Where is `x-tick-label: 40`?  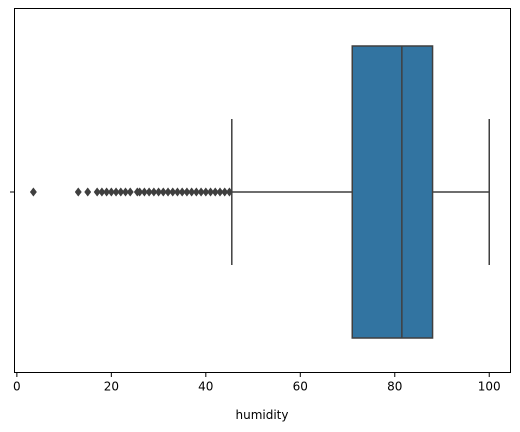 x-tick-label: 40 is located at coordinates (205, 387).